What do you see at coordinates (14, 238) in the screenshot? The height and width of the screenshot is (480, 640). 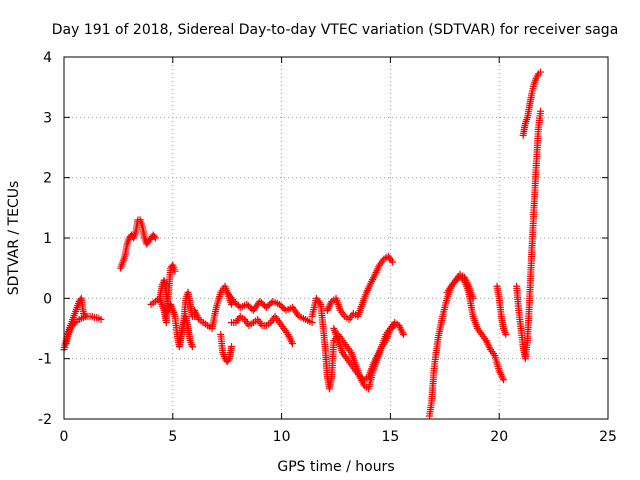 I see `y-axis-label: SDTVAR / TECUs` at bounding box center [14, 238].